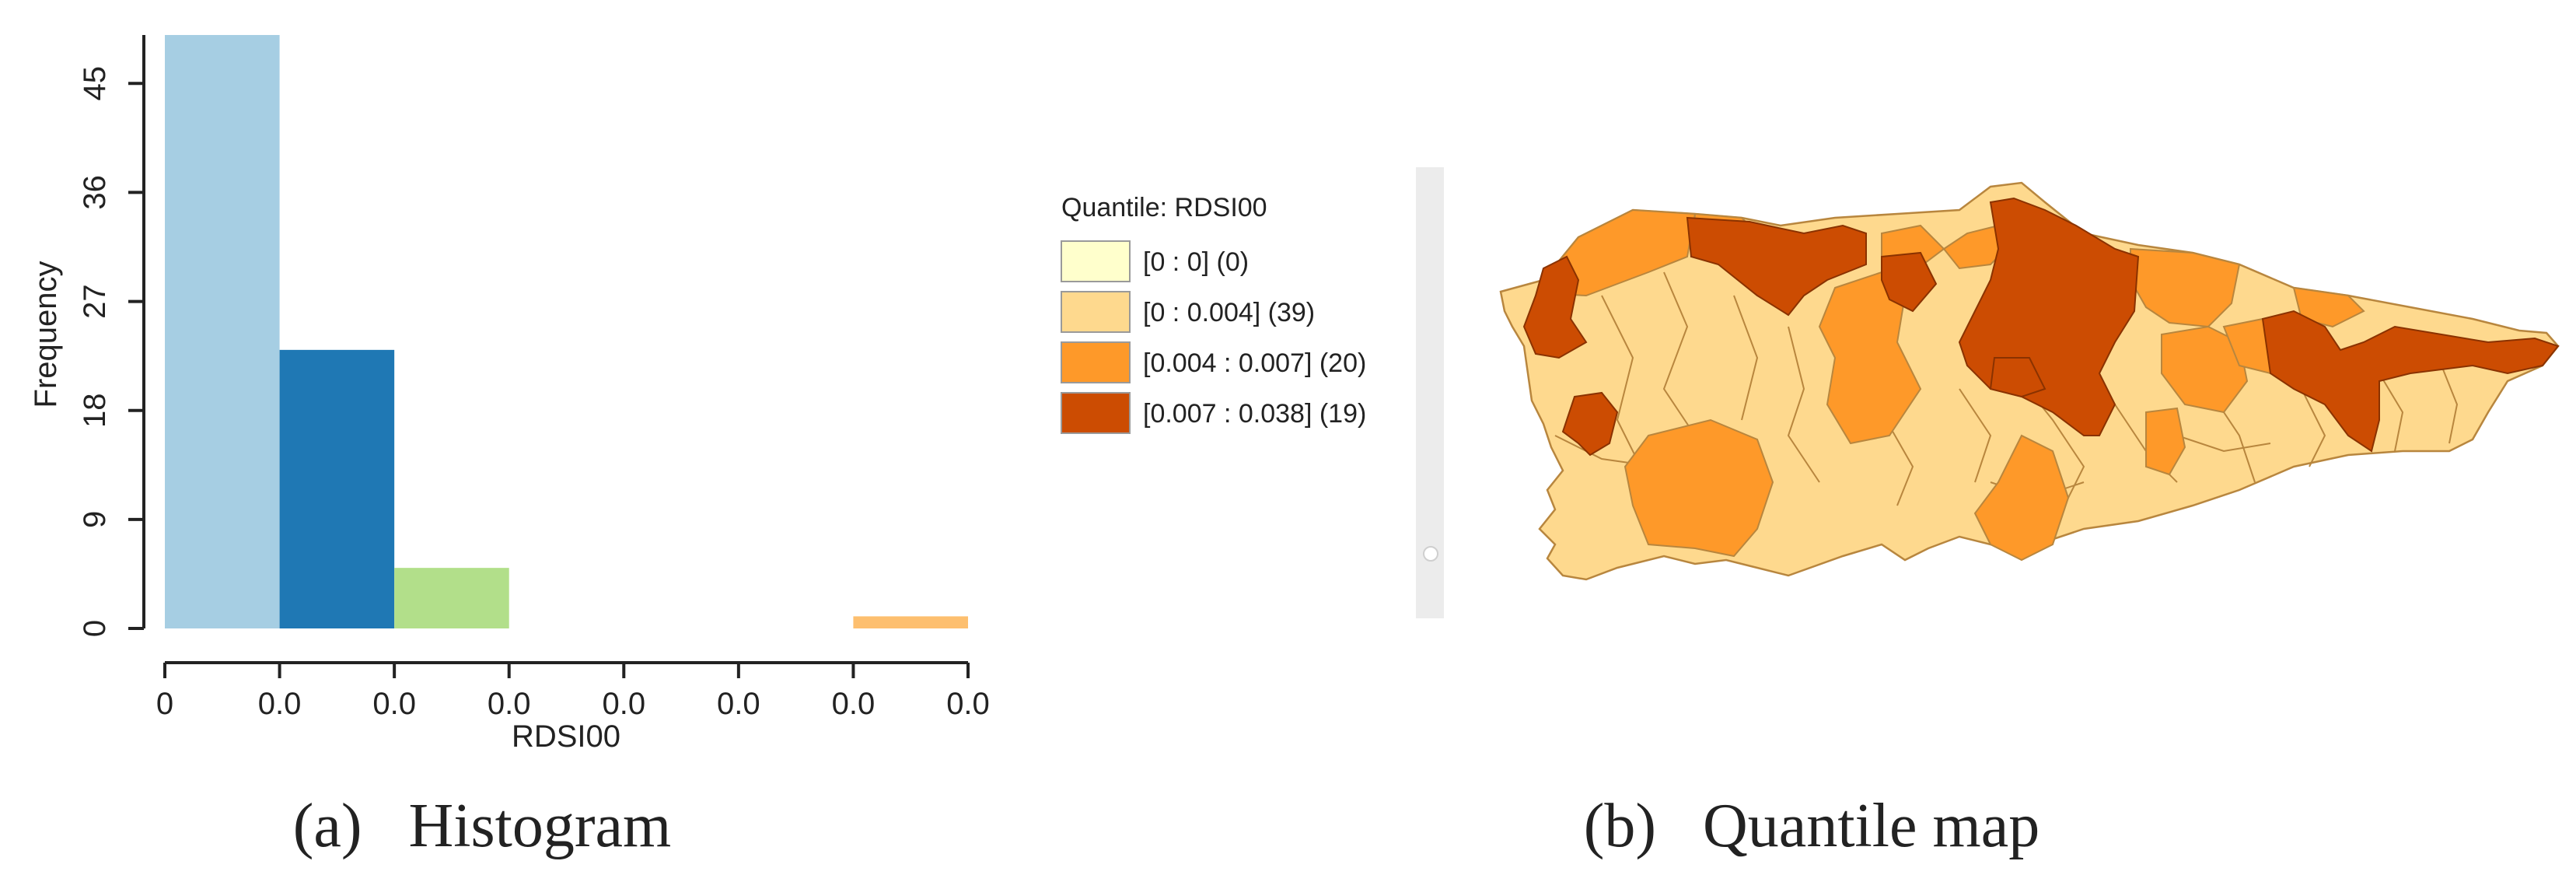 This screenshot has height=896, width=2576. What do you see at coordinates (573, 692) in the screenshot?
I see `x-axis-ticks: 0 0.0 0.0 0.0 0.0 0.0 0.0 0.0` at bounding box center [573, 692].